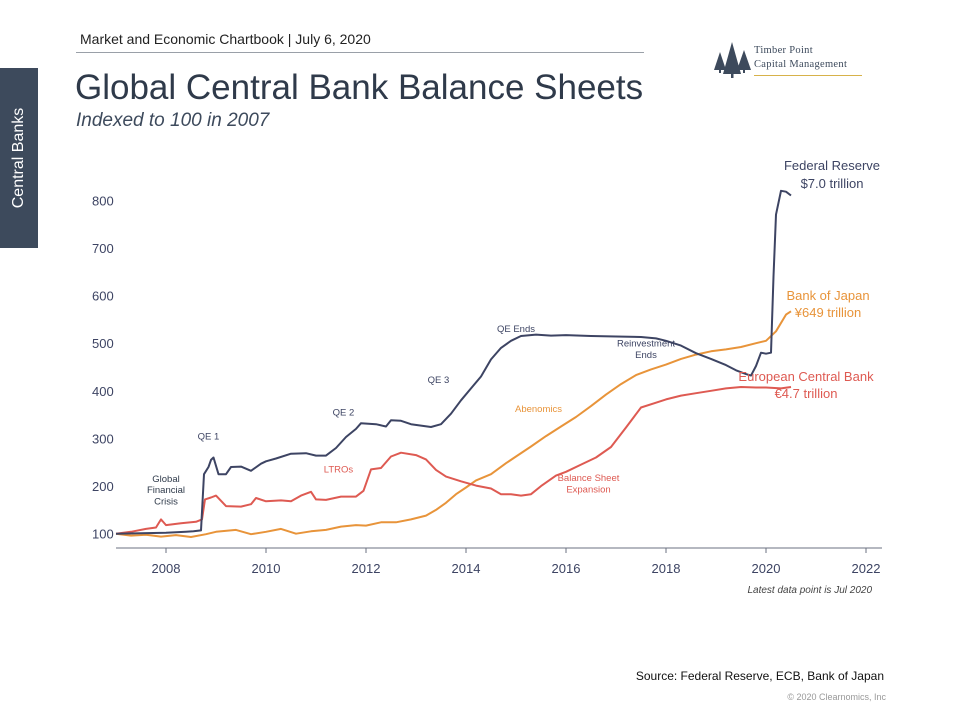  I want to click on y-tick-label: 700, so click(103, 248).